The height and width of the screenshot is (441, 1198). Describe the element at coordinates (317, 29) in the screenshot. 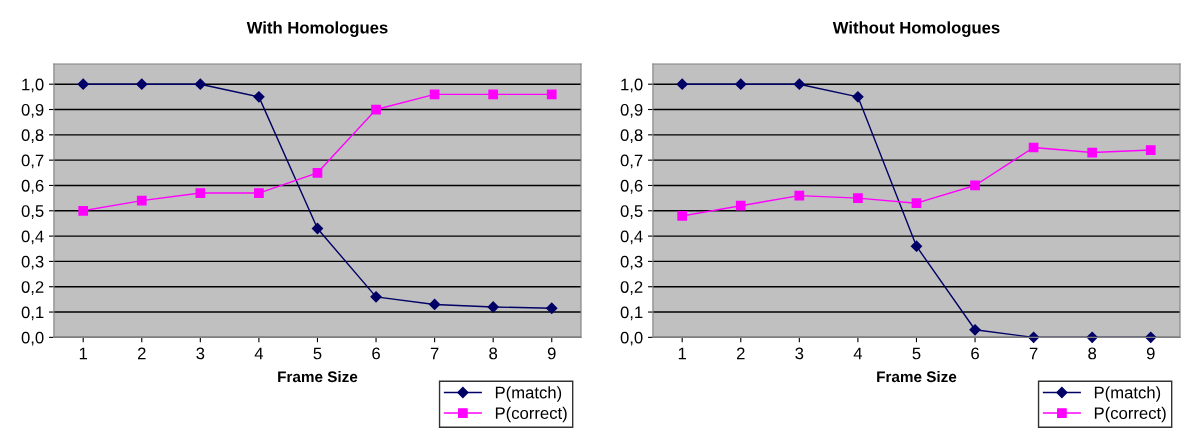

I see `chart-title: With Homologues` at that location.